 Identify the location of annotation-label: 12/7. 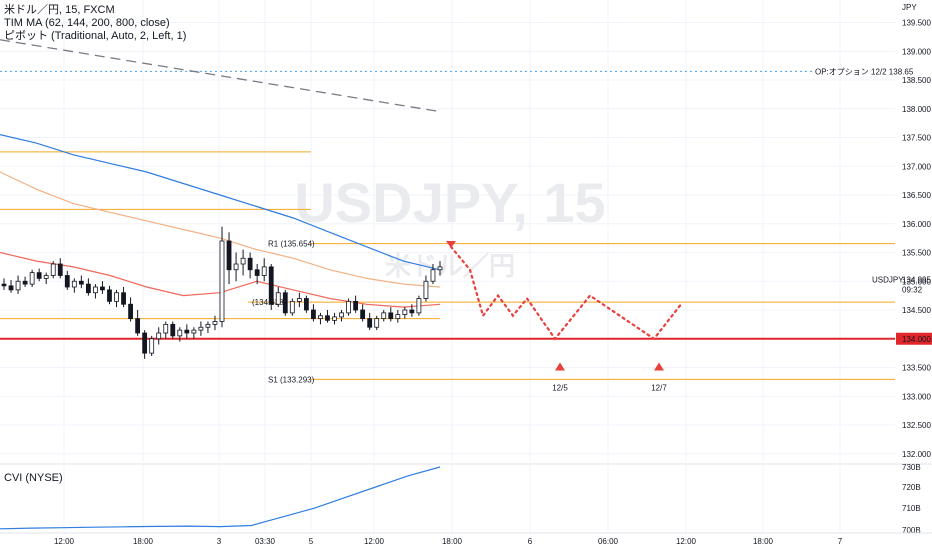
(659, 388).